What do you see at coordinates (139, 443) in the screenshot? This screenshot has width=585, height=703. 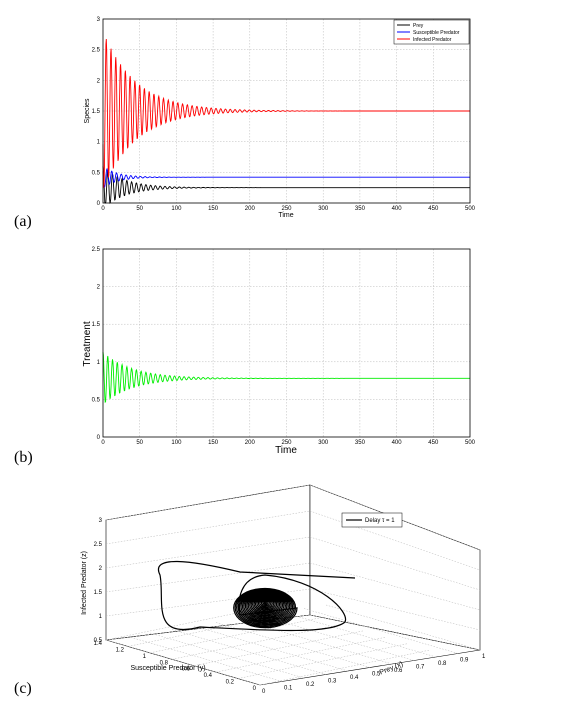 I see `b-xtick: 50` at bounding box center [139, 443].